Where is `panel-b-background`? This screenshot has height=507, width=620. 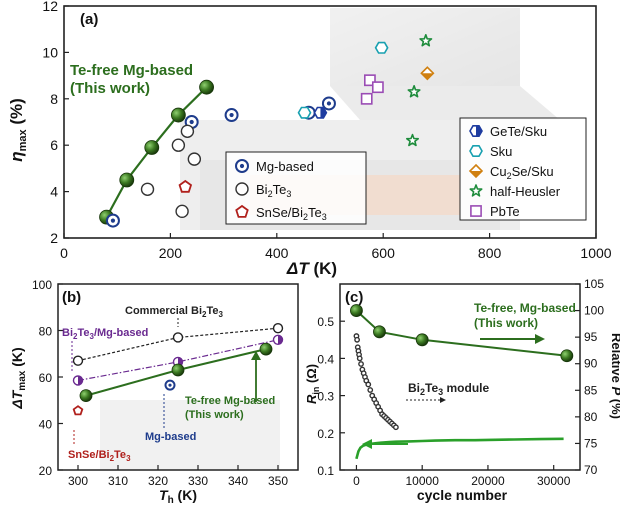 panel-b-background is located at coordinates (190, 435).